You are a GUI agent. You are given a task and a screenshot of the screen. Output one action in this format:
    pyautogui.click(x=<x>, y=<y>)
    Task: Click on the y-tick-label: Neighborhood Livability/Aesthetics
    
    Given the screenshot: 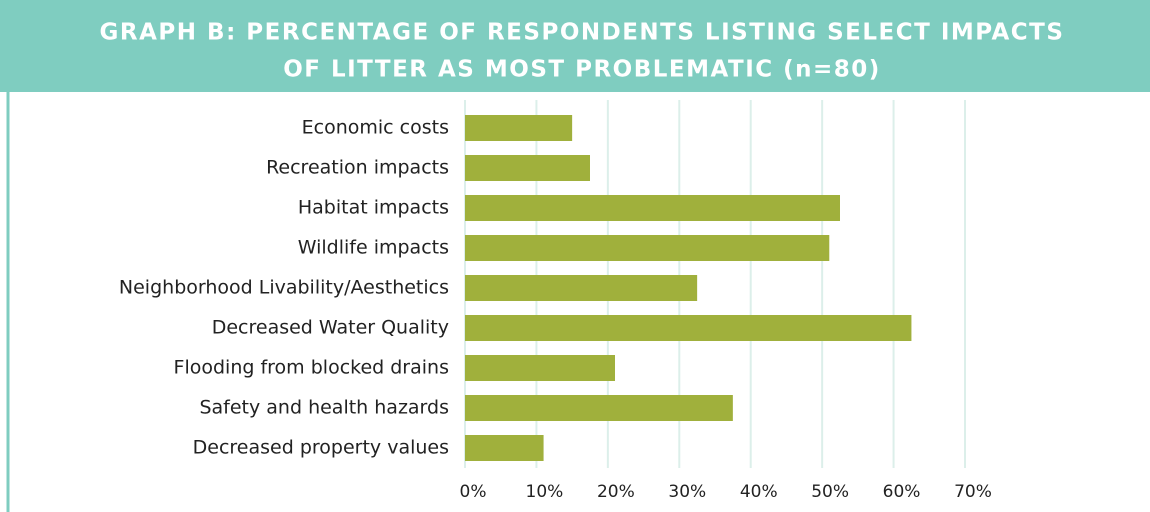 What is the action you would take?
    pyautogui.click(x=284, y=288)
    